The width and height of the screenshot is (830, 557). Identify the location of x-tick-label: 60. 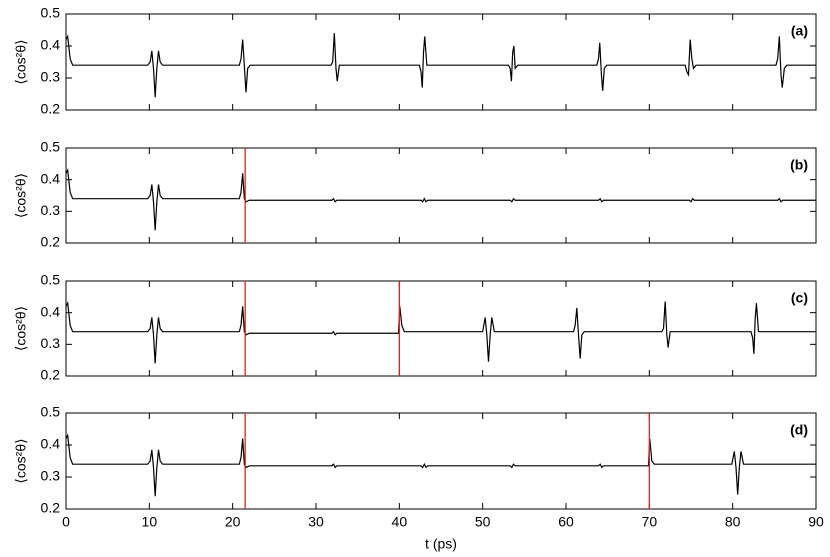
(566, 522).